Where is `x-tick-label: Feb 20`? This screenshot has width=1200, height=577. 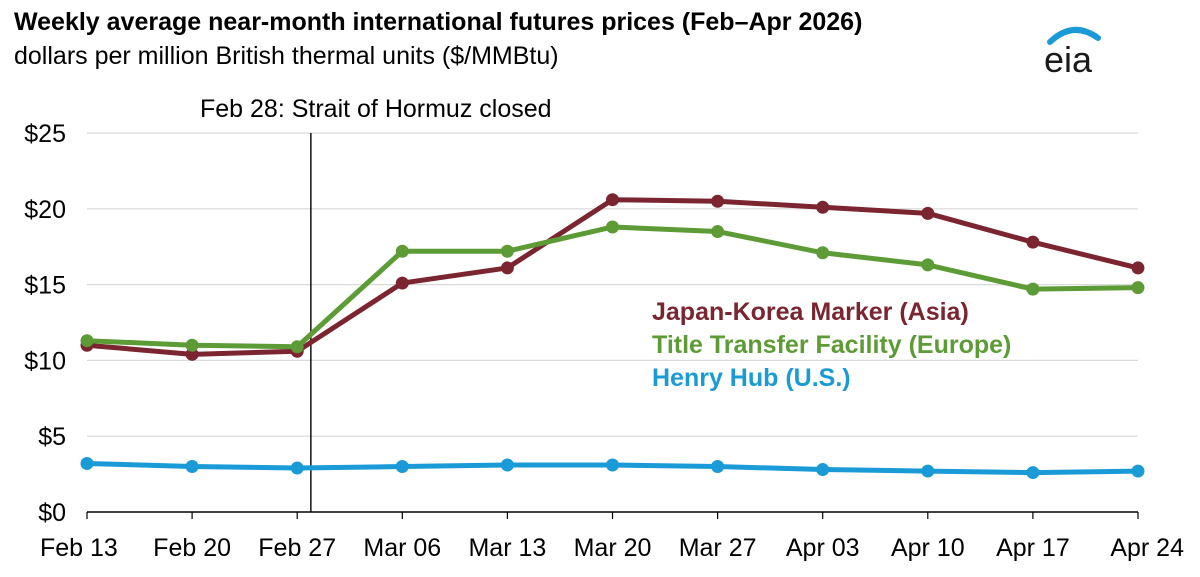
x-tick-label: Feb 20 is located at coordinates (192, 548).